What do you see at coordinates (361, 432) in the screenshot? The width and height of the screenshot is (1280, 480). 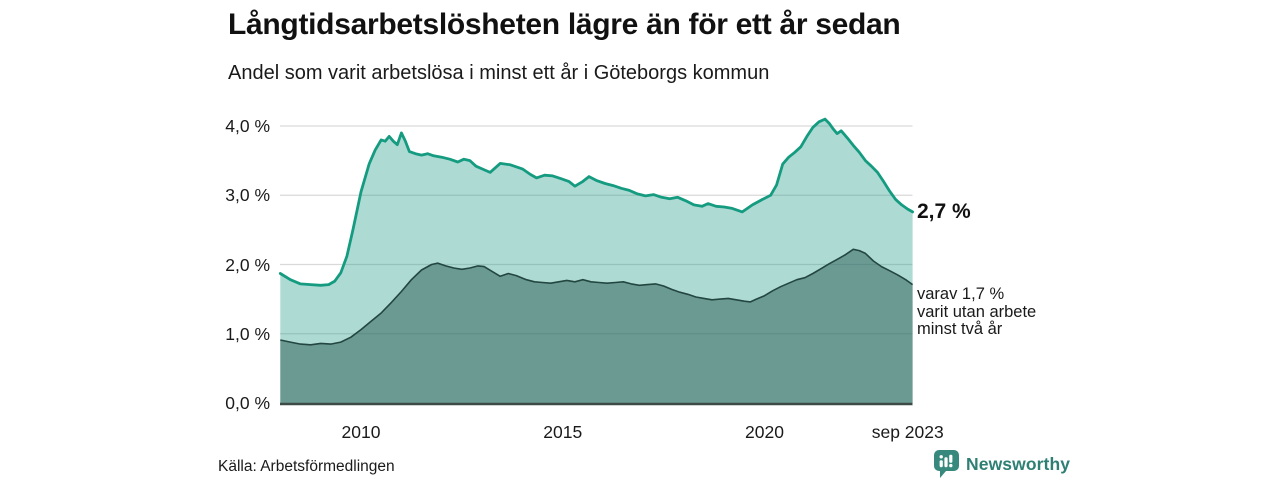 I see `x-axis-label: 2010` at bounding box center [361, 432].